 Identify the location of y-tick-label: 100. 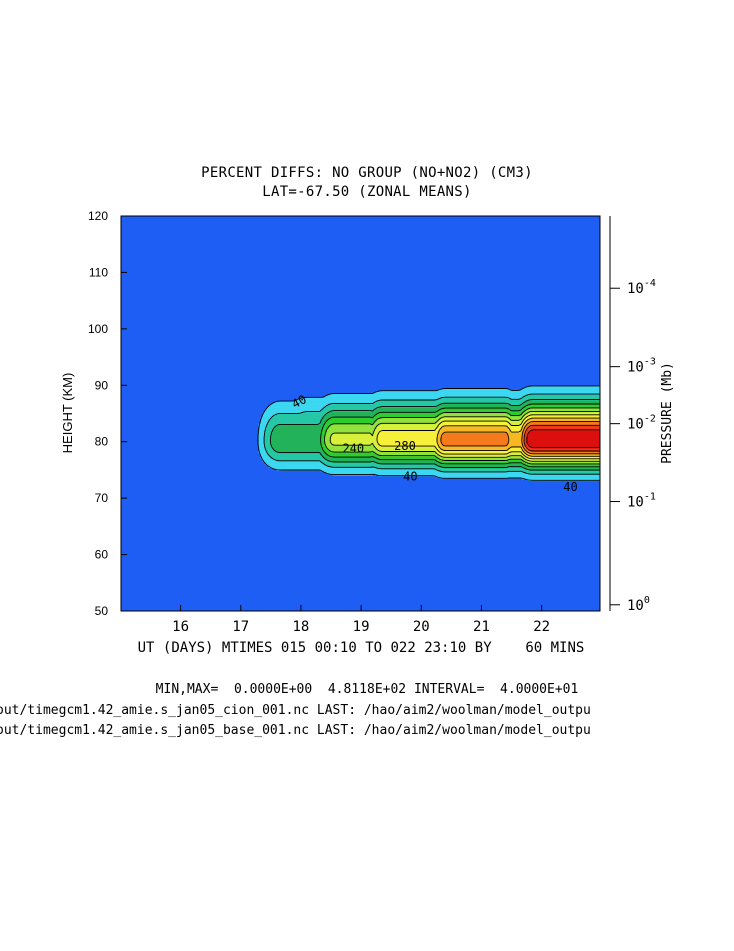
(98, 329).